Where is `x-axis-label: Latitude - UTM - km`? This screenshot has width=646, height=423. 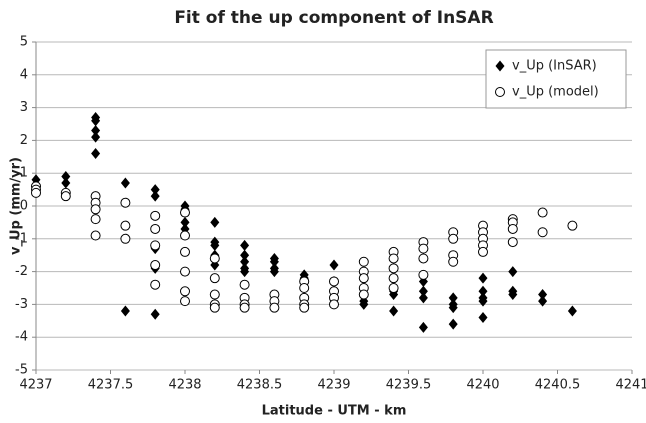
x-axis-label: Latitude - UTM - km is located at coordinates (334, 411).